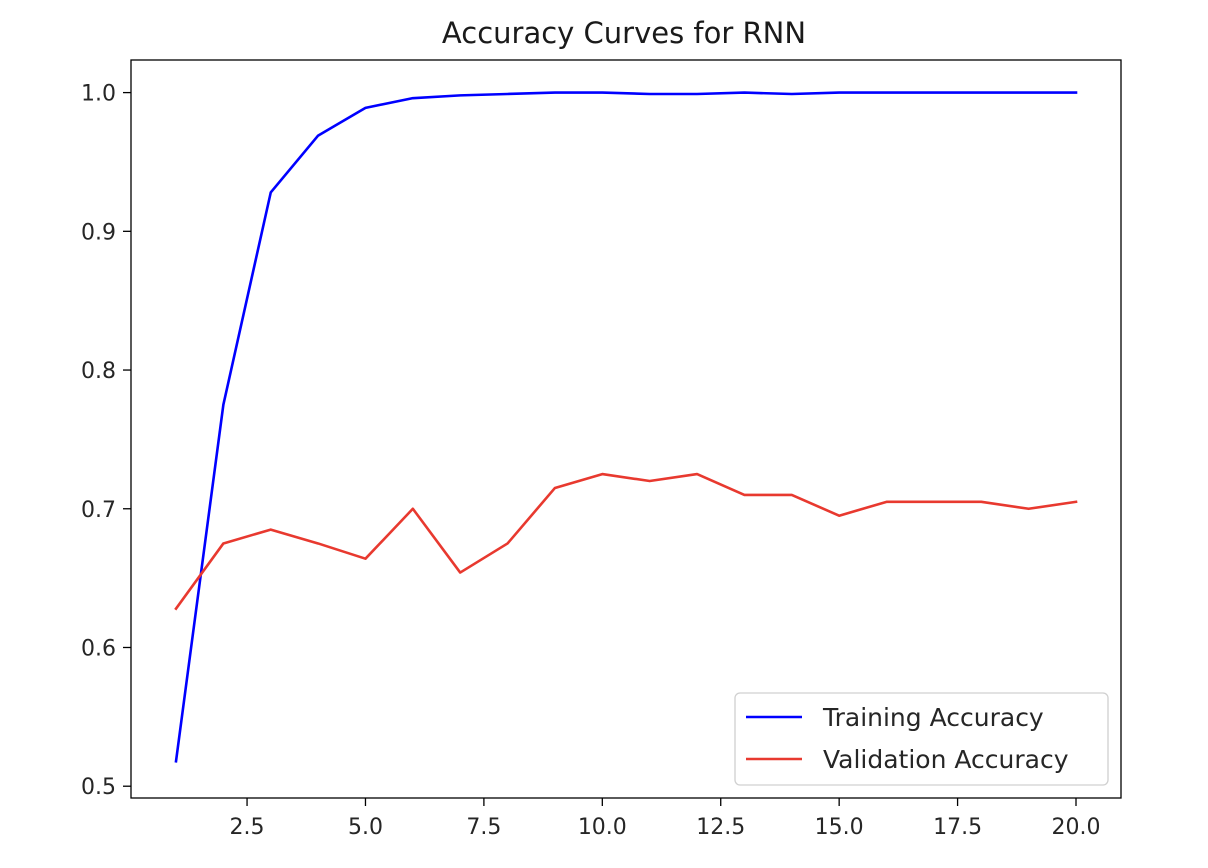 Image resolution: width=1208 pixels, height=868 pixels. What do you see at coordinates (98, 787) in the screenshot?
I see `y-tick-label: 0.5` at bounding box center [98, 787].